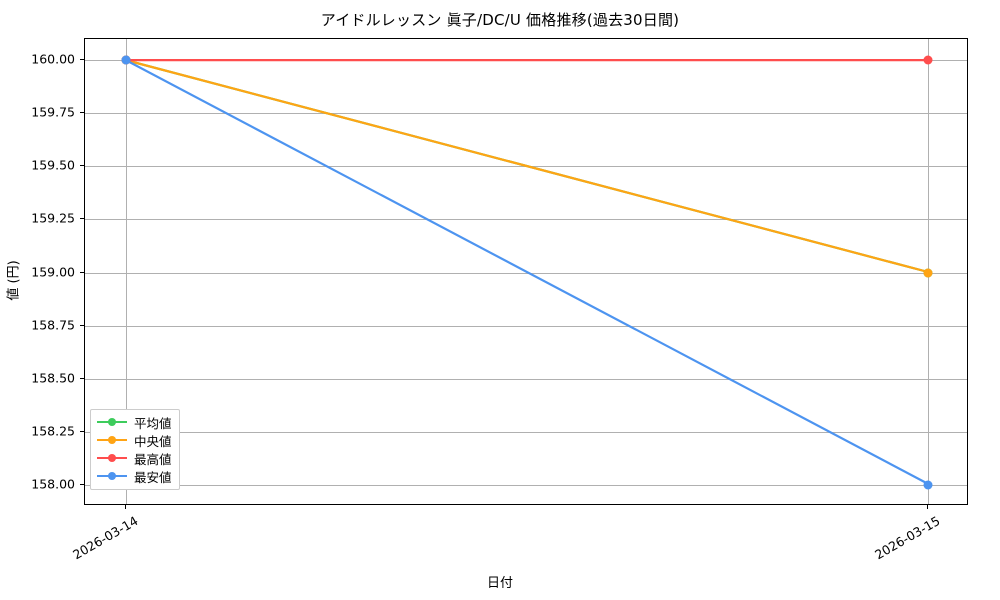 Image resolution: width=1000 pixels, height=600 pixels. What do you see at coordinates (153, 441) in the screenshot?
I see `legend-label: 中央値` at bounding box center [153, 441].